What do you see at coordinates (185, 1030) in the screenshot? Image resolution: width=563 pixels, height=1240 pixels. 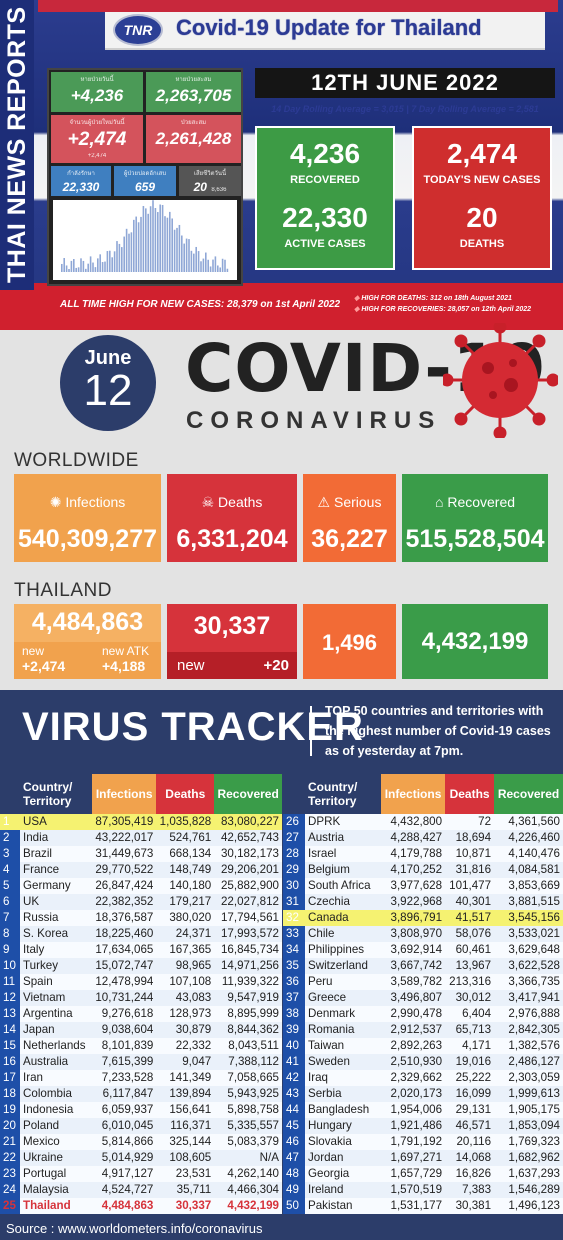 I see `deaths-cell: 30,879` at bounding box center [185, 1030].